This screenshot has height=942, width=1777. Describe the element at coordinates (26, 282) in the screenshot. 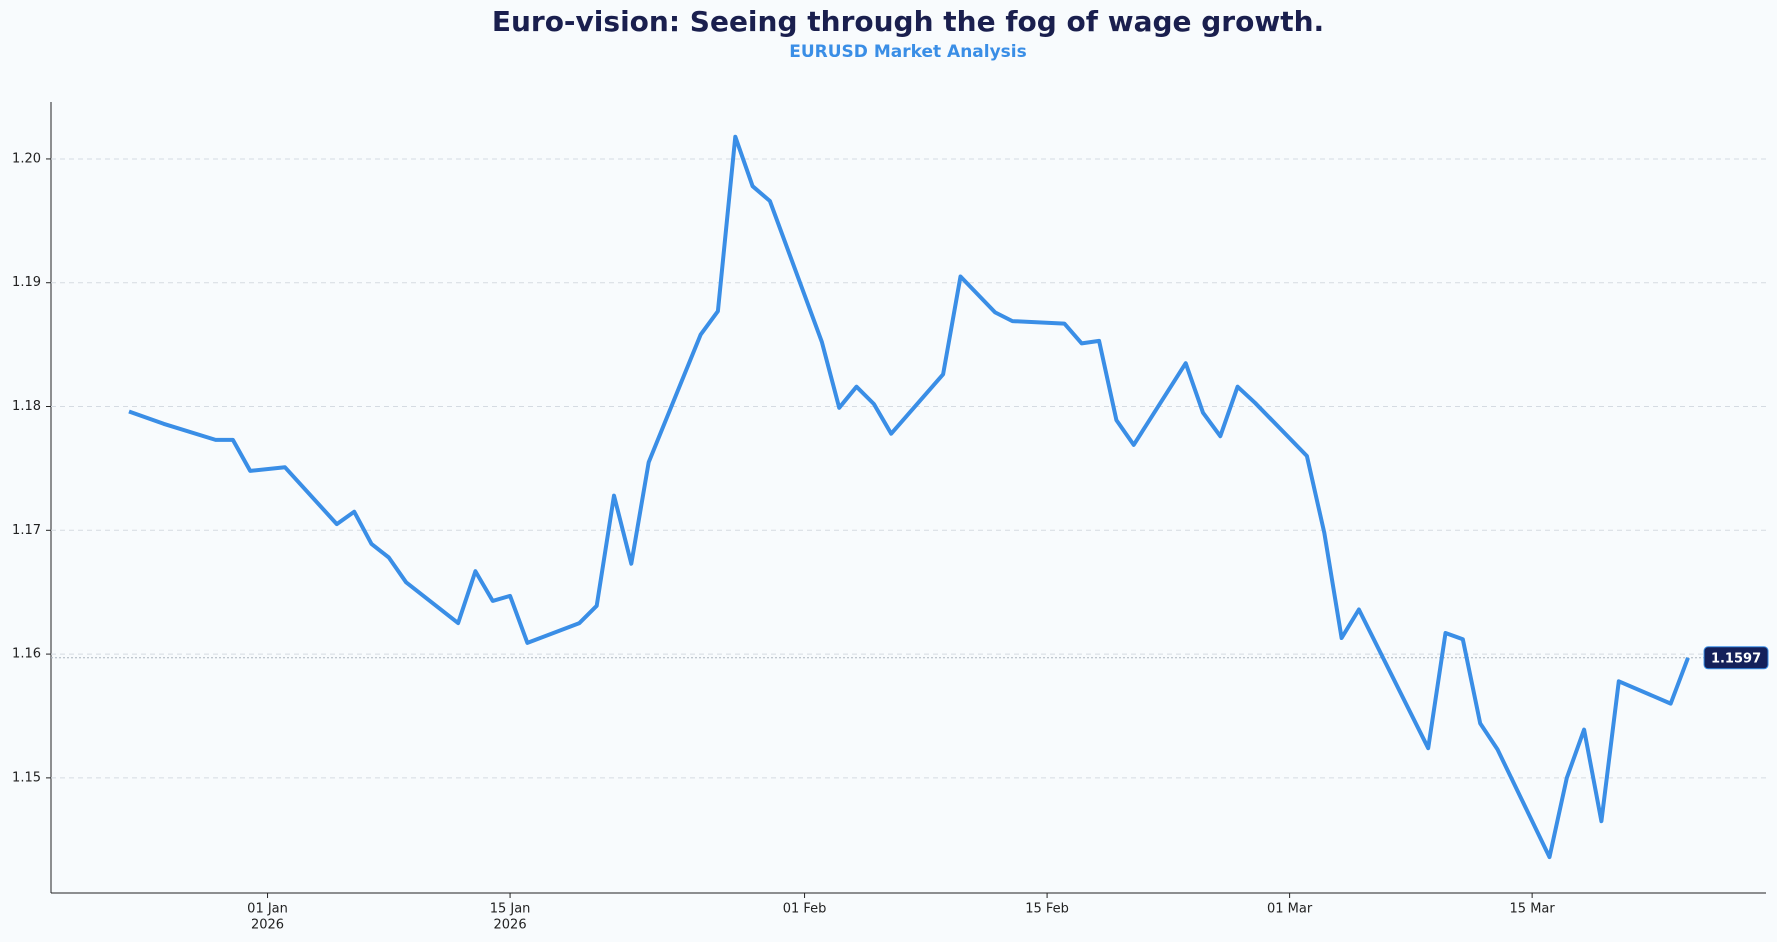

I see `y-tick-label: 1.19` at that location.